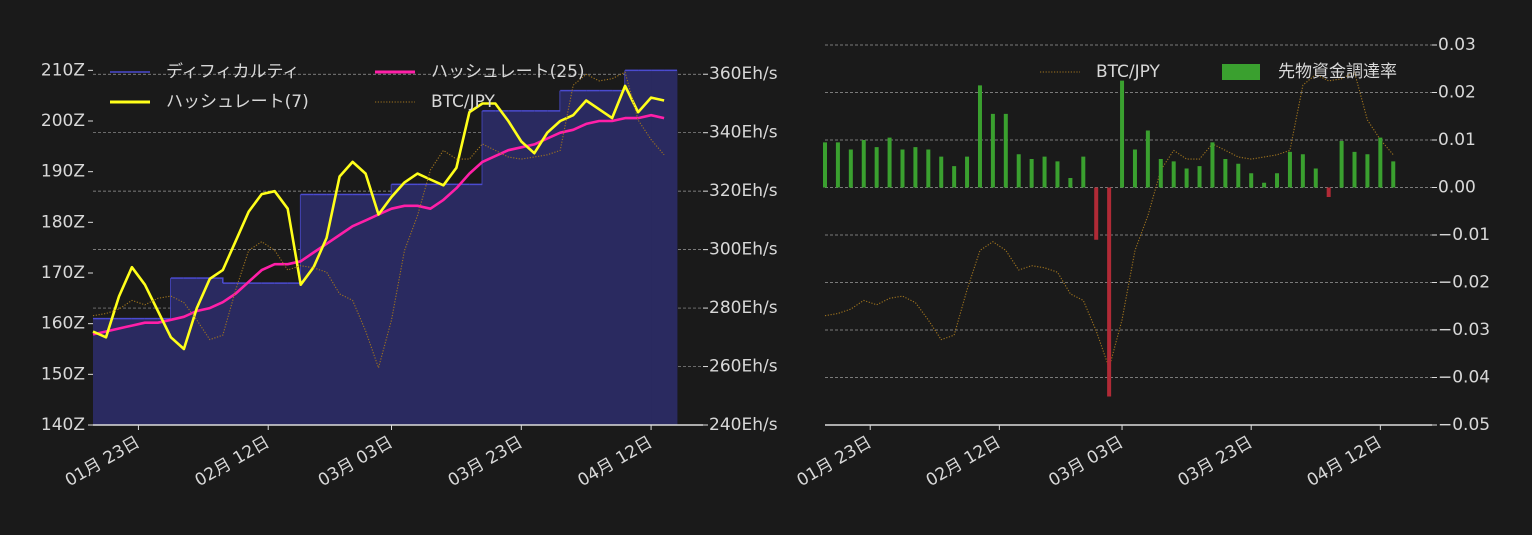 This screenshot has width=1532, height=535. I want to click on y2-tick-label: 0.01, so click(1457, 140).